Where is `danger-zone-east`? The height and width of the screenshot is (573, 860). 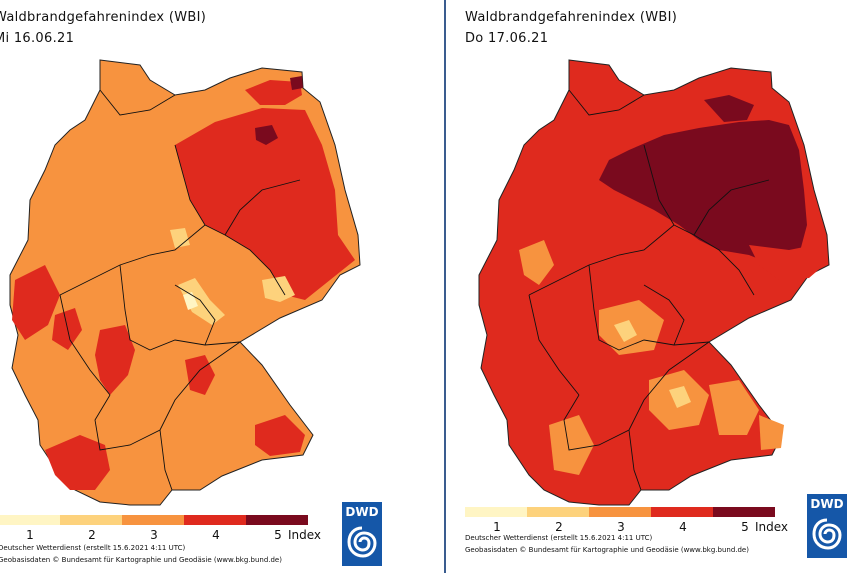 danger-zone-east is located at coordinates (265, 204).